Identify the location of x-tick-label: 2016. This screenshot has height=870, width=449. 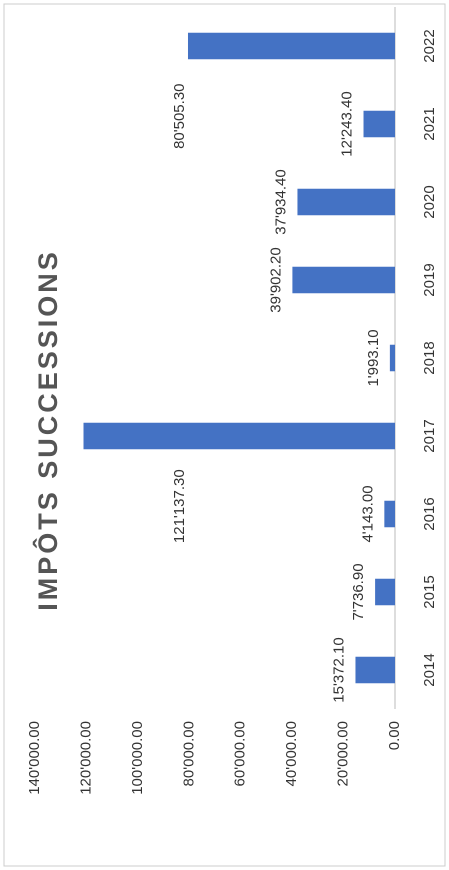
(429, 513).